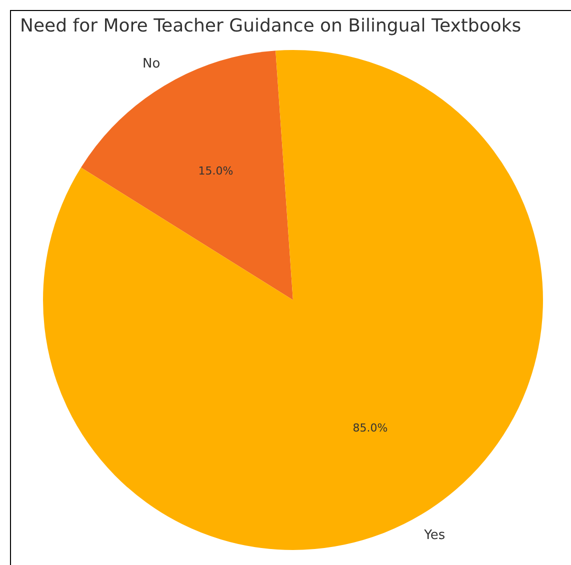 The height and width of the screenshot is (565, 571). Describe the element at coordinates (434, 536) in the screenshot. I see `slice-label: Yes` at that location.